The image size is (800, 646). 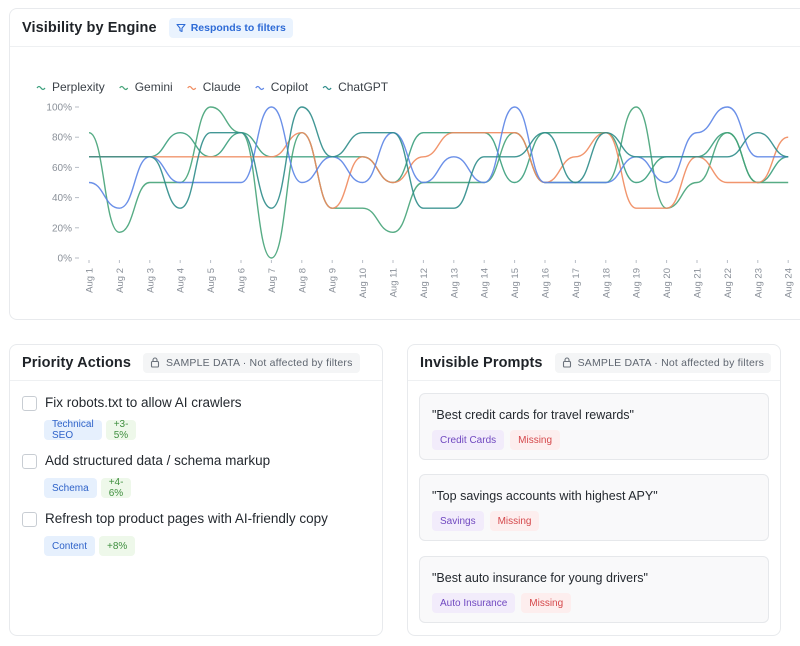 I want to click on action-text: Fix robots.txt to allow AI crawlers, so click(x=143, y=402).